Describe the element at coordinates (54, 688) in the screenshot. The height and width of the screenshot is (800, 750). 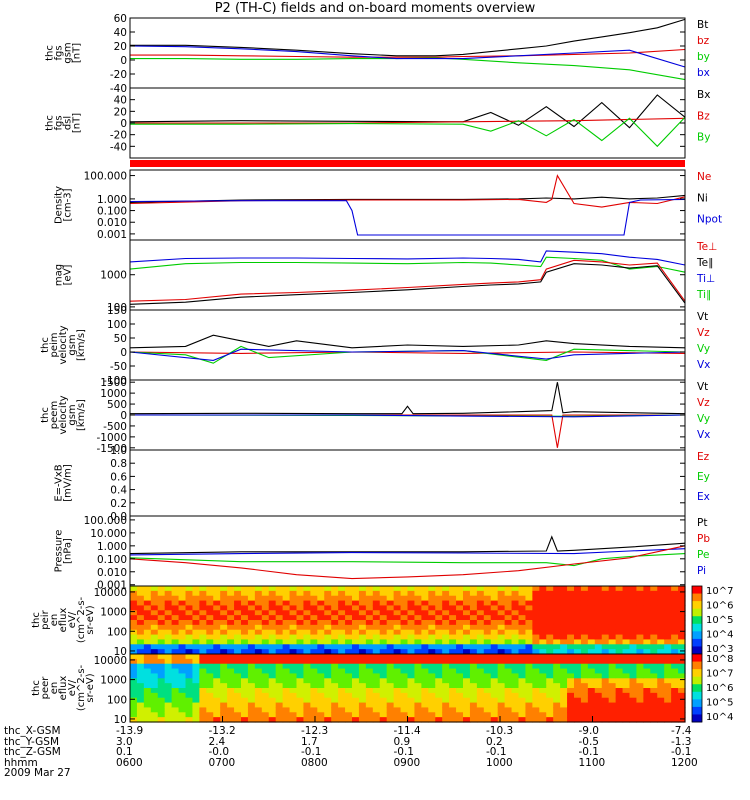
I see `ylabel-peer: en` at that location.